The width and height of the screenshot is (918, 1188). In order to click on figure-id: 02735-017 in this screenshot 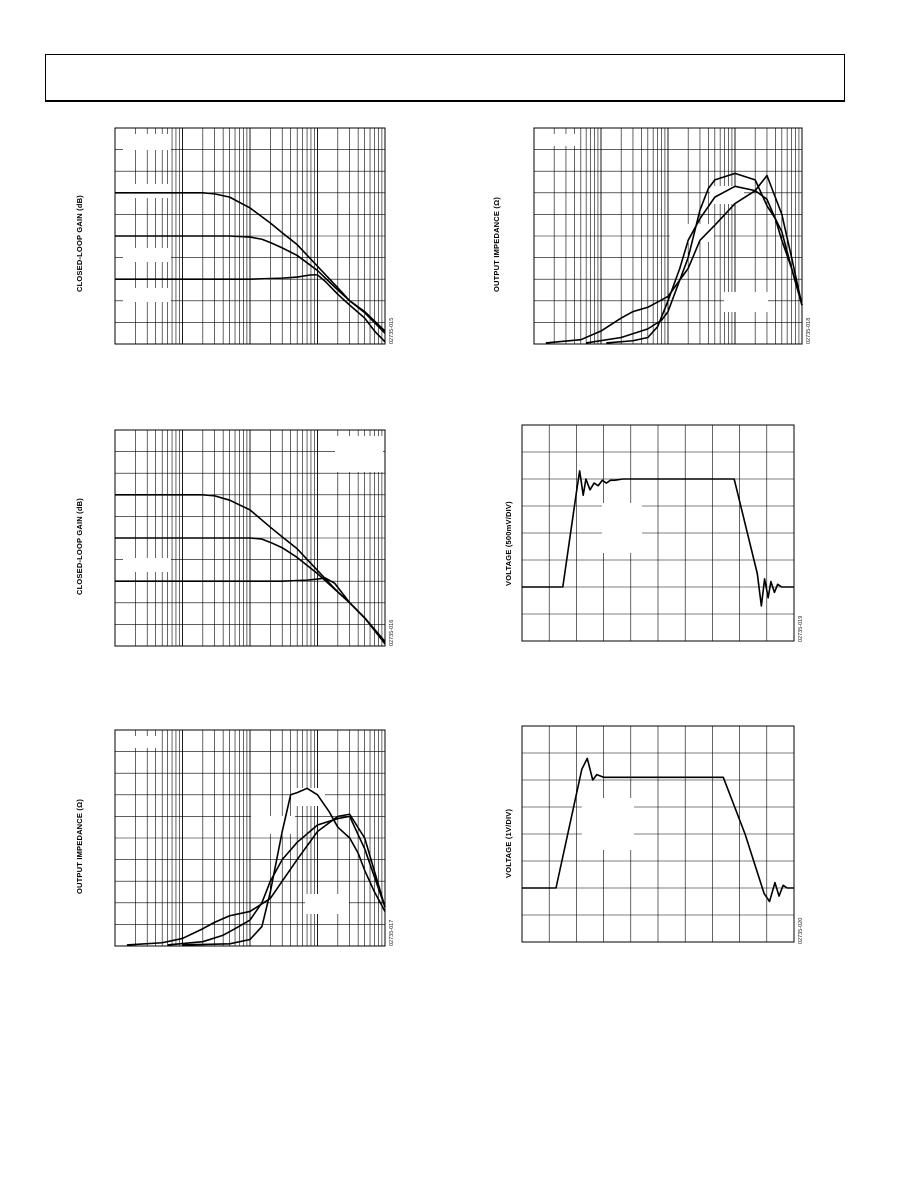, I will do `click(392, 932)`.